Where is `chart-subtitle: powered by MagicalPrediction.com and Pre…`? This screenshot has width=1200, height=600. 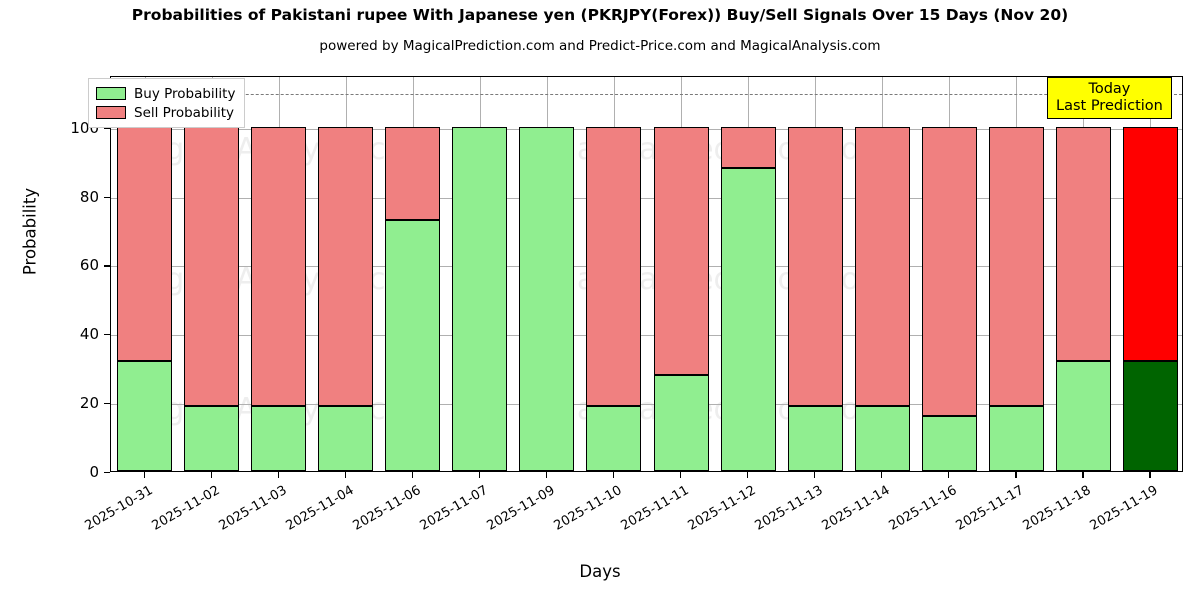
chart-subtitle: powered by MagicalPrediction.com and Pre… is located at coordinates (600, 46).